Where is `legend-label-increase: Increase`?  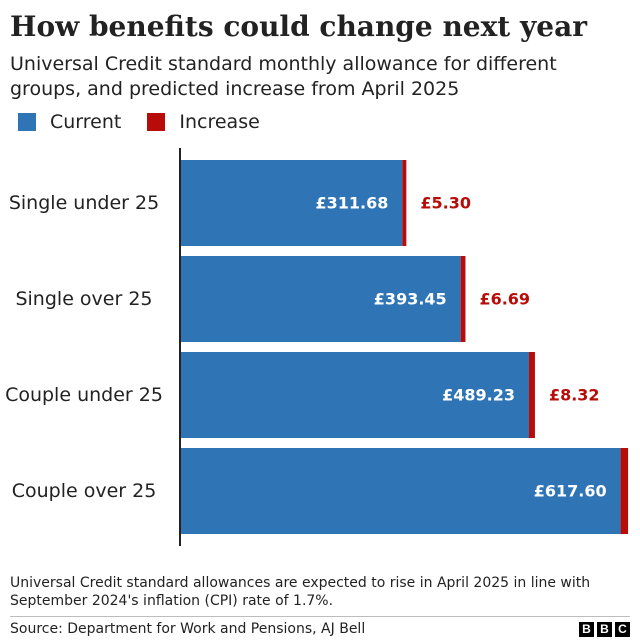 legend-label-increase: Increase is located at coordinates (219, 122).